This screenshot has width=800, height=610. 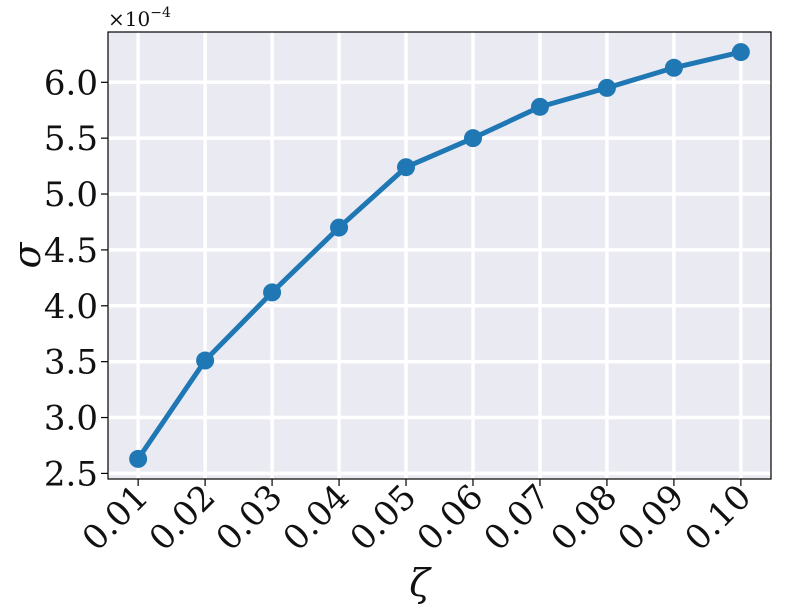 What do you see at coordinates (160, 13) in the screenshot?
I see `y-axis-multiplier-exponent: −4` at bounding box center [160, 13].